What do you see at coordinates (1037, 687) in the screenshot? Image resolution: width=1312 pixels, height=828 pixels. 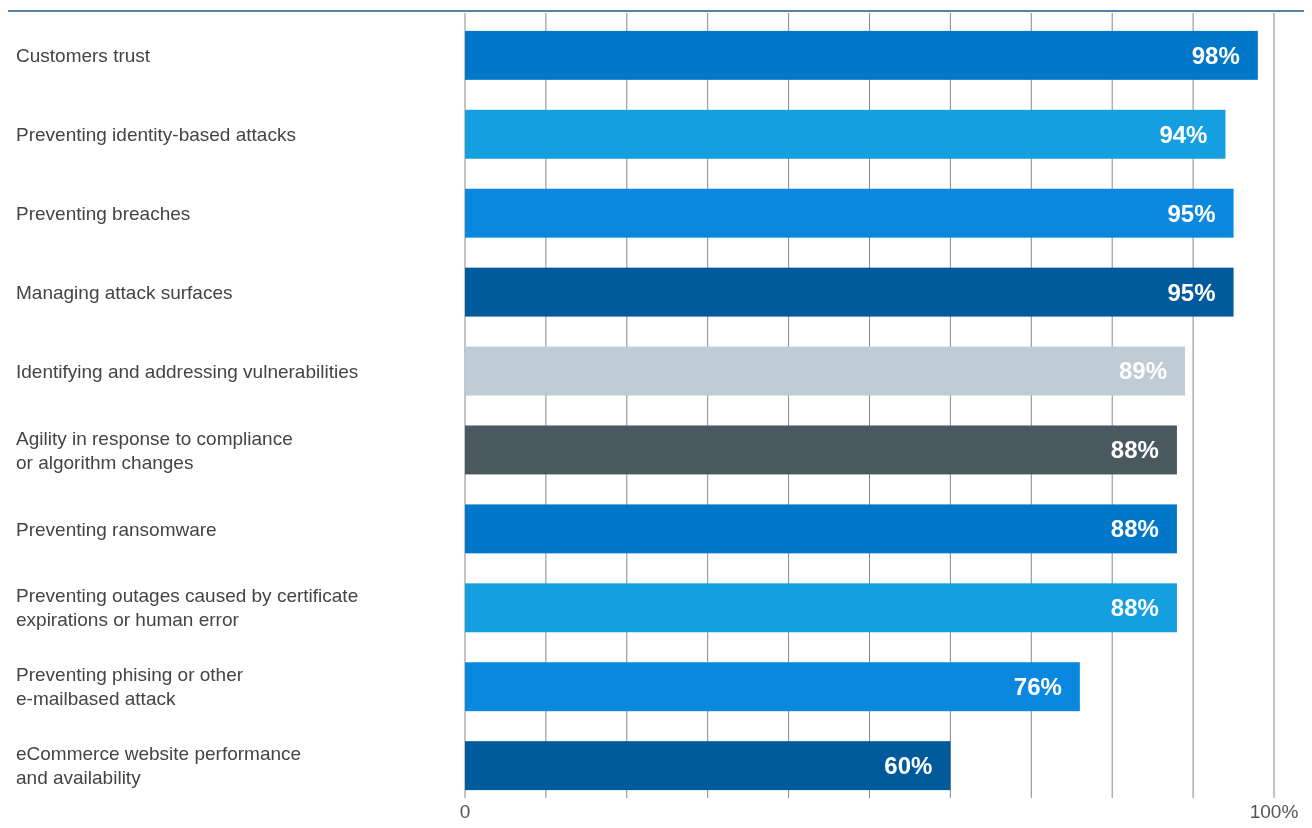 I see `data-label: 76%` at bounding box center [1037, 687].